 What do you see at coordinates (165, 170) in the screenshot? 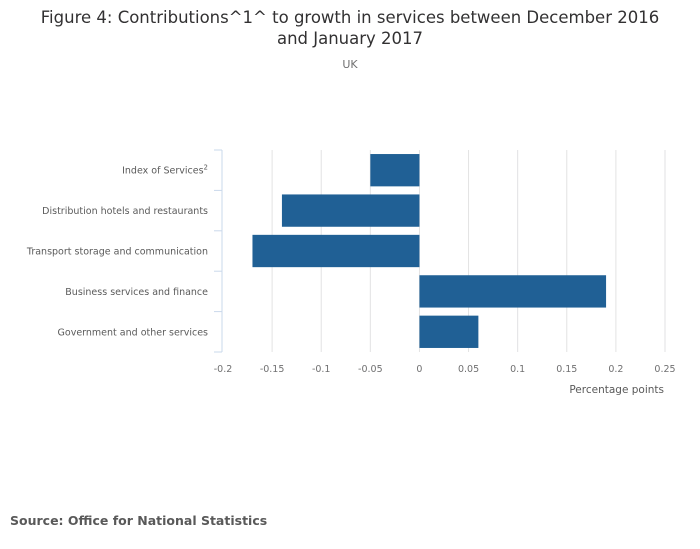
I see `category-label: Index of Services2` at bounding box center [165, 170].